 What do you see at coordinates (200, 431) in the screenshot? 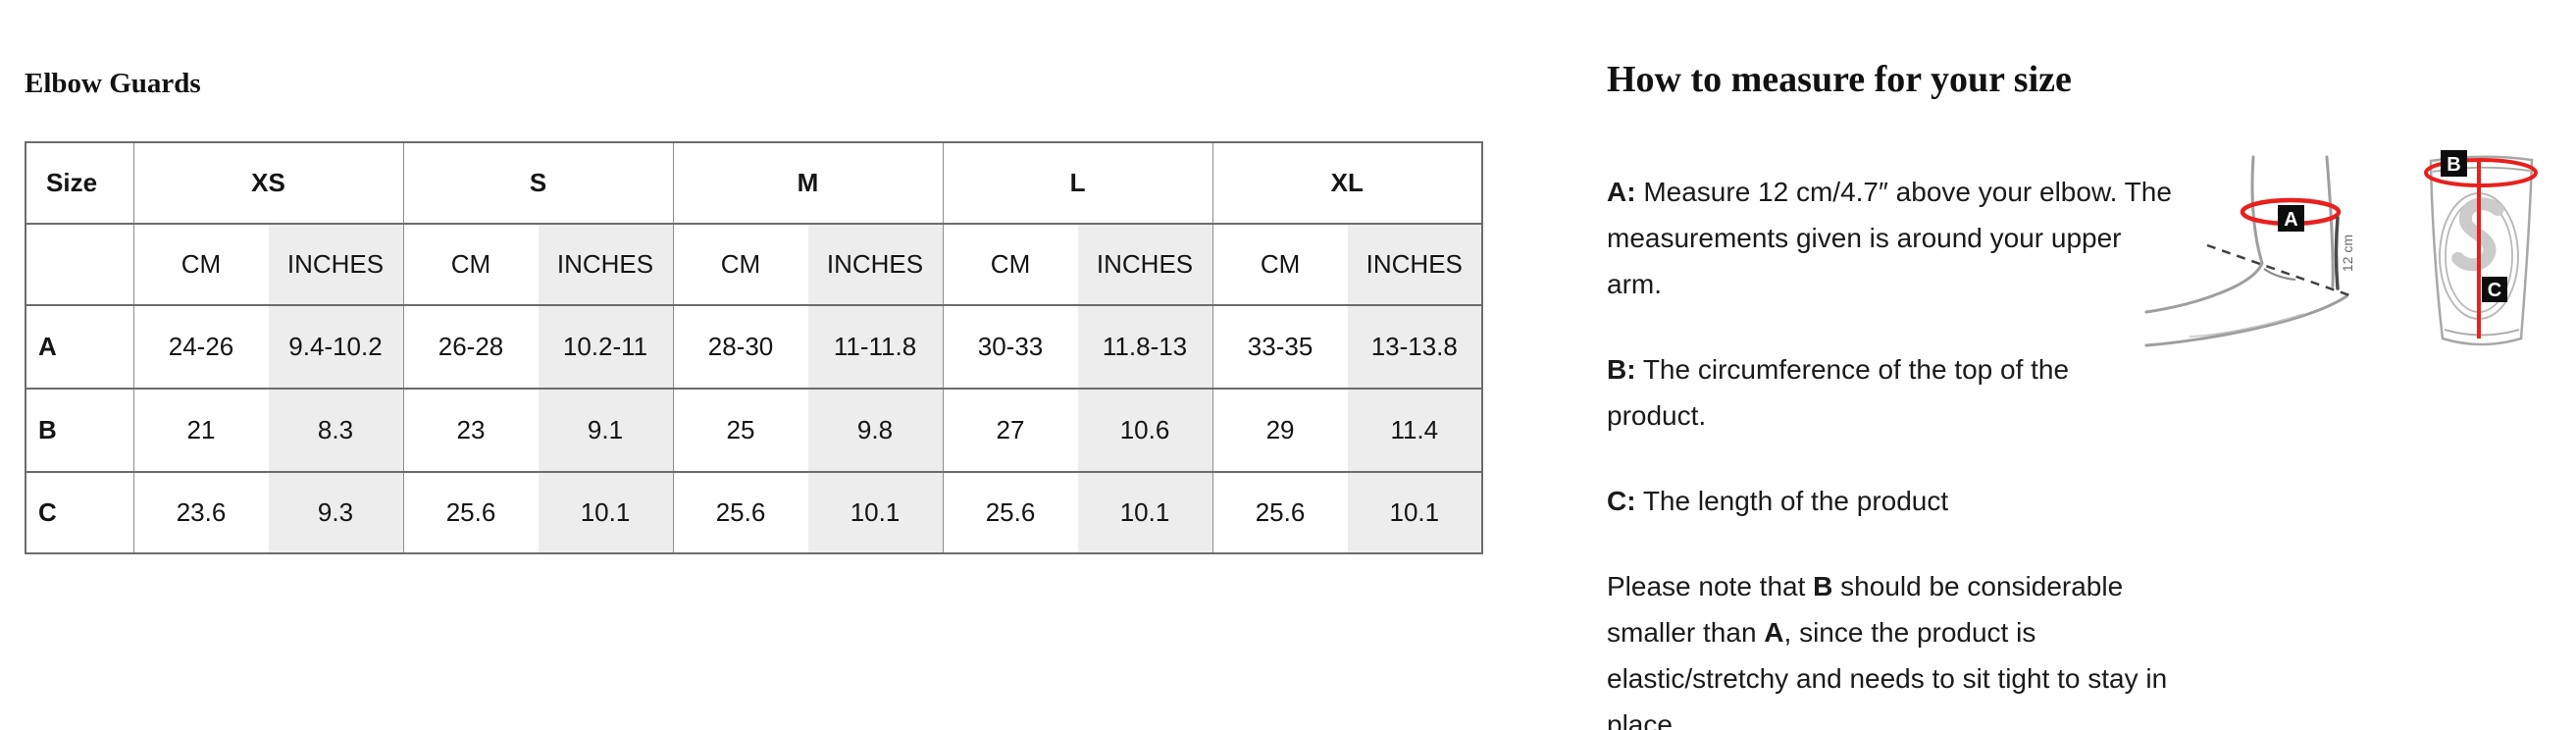
I see `value-cell: 21` at bounding box center [200, 431].